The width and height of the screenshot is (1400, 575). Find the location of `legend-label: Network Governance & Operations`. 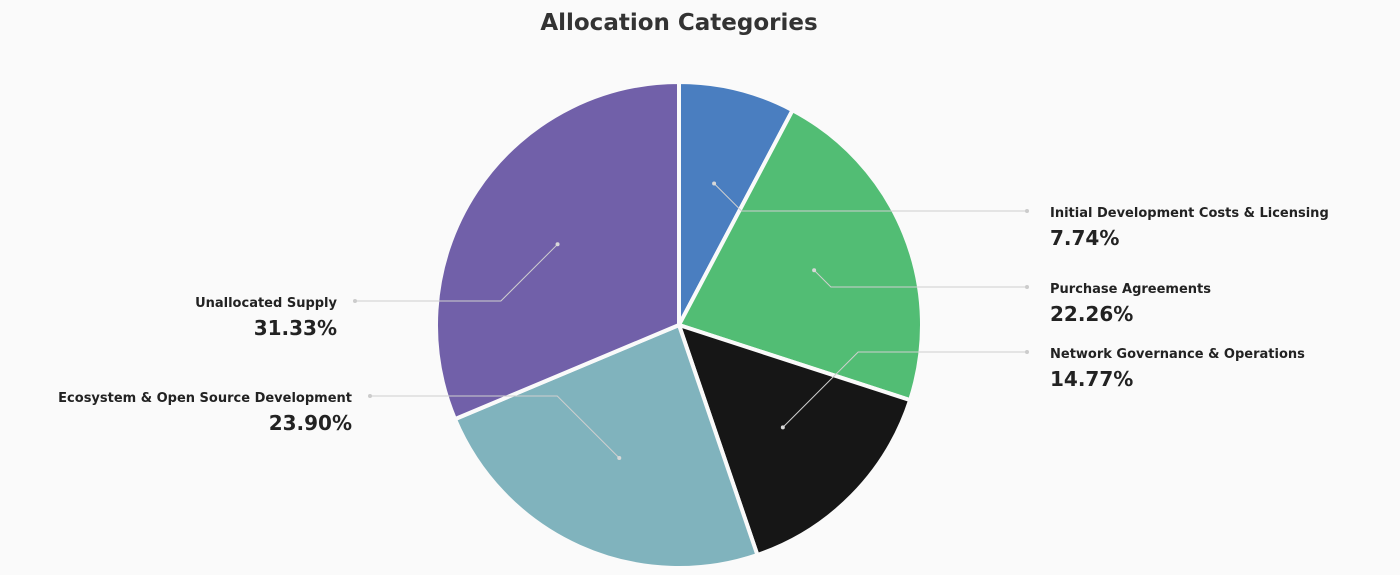

legend-label: Network Governance & Operations is located at coordinates (1177, 354).